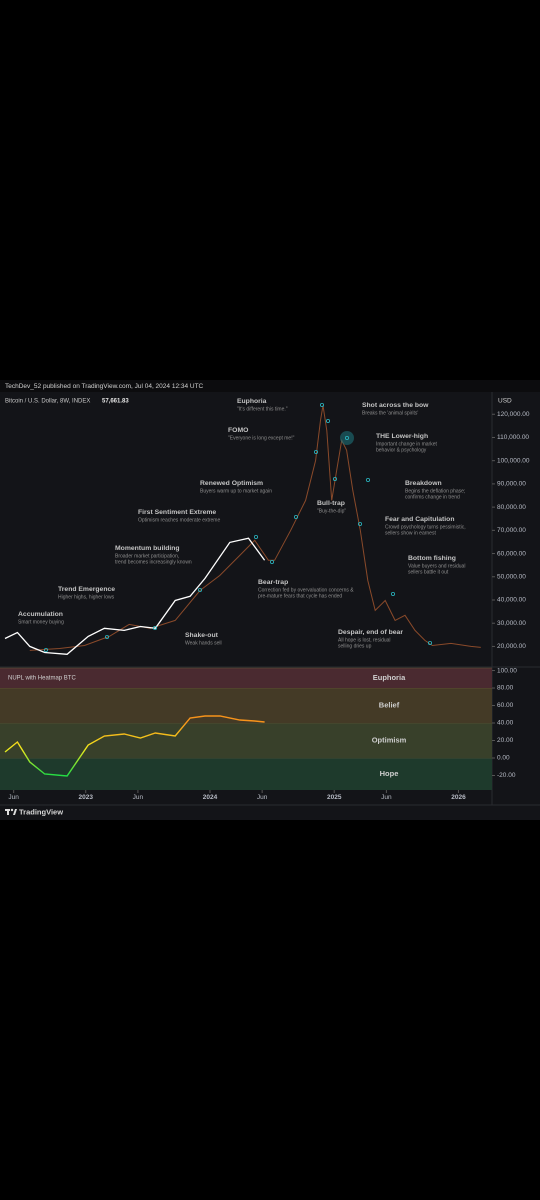  Describe the element at coordinates (511, 600) in the screenshot. I see `y-tick-label: 40,000.00` at that location.